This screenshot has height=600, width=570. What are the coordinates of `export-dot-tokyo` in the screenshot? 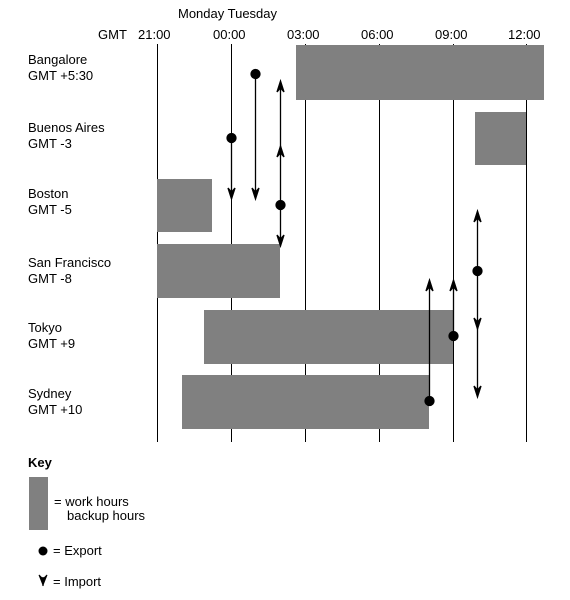 It's located at (453, 336).